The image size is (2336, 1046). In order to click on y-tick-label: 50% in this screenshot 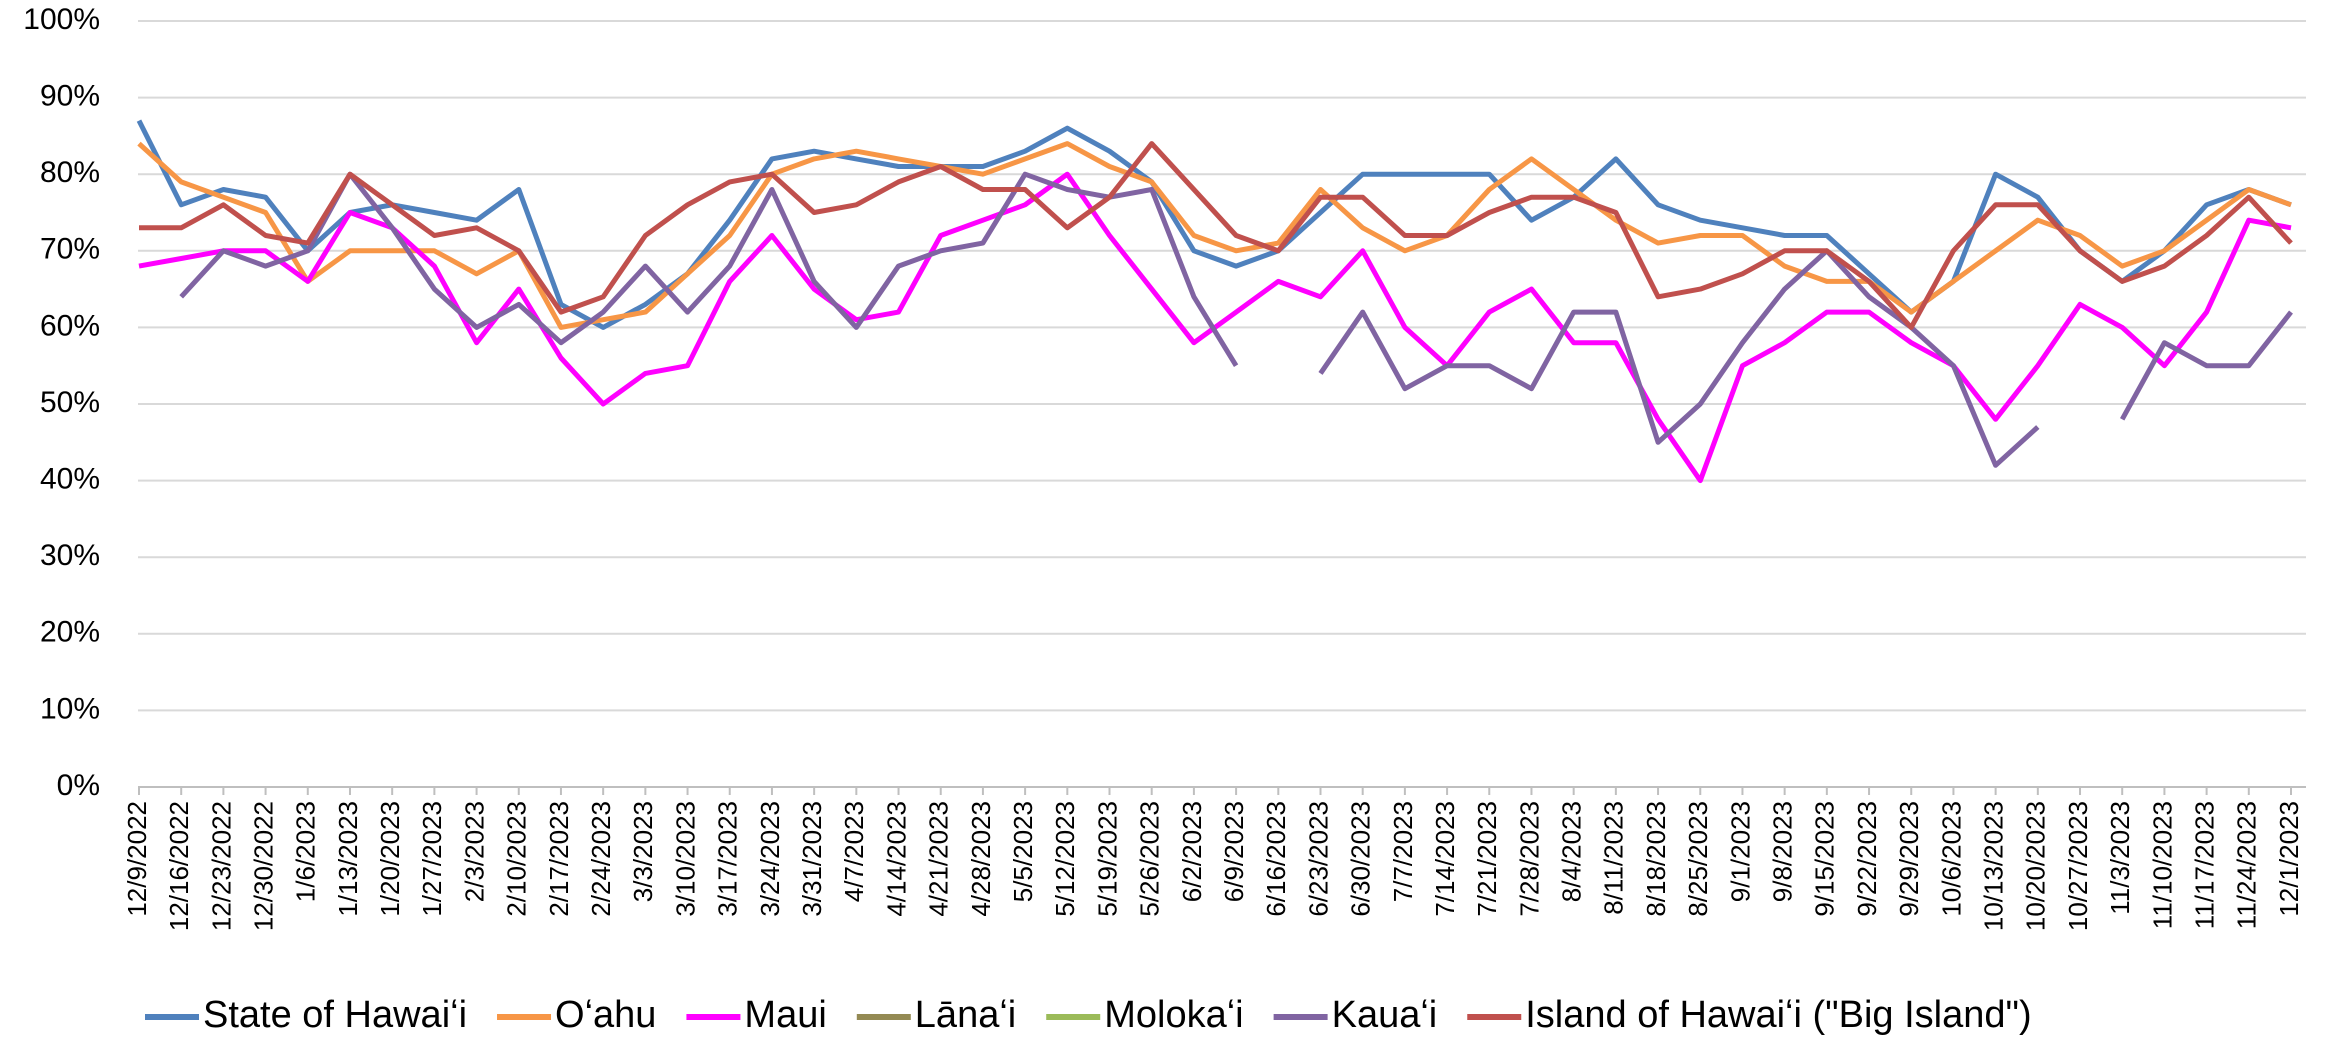, I will do `click(70, 402)`.